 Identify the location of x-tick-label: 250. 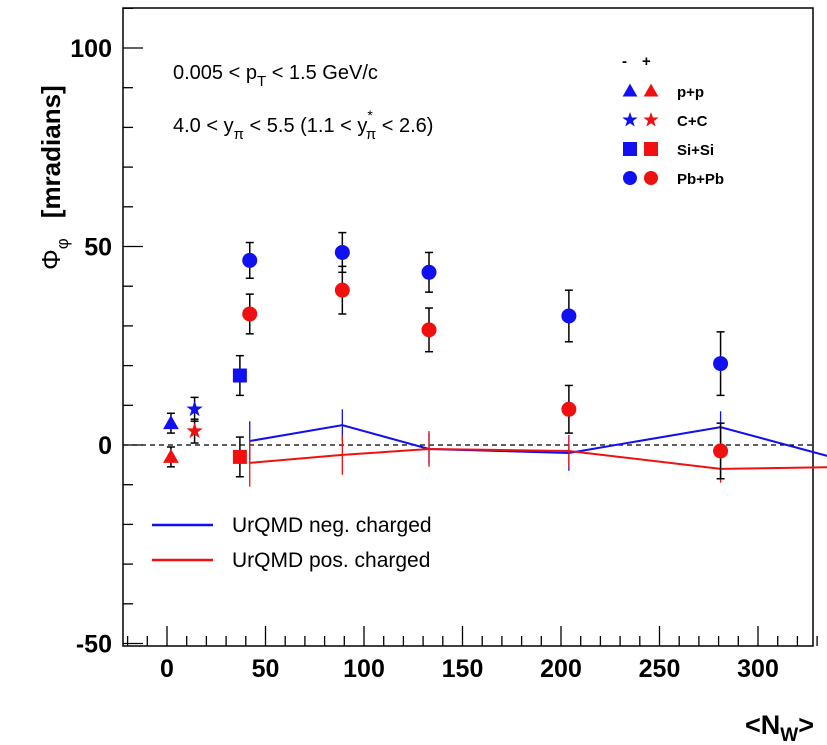
(660, 669).